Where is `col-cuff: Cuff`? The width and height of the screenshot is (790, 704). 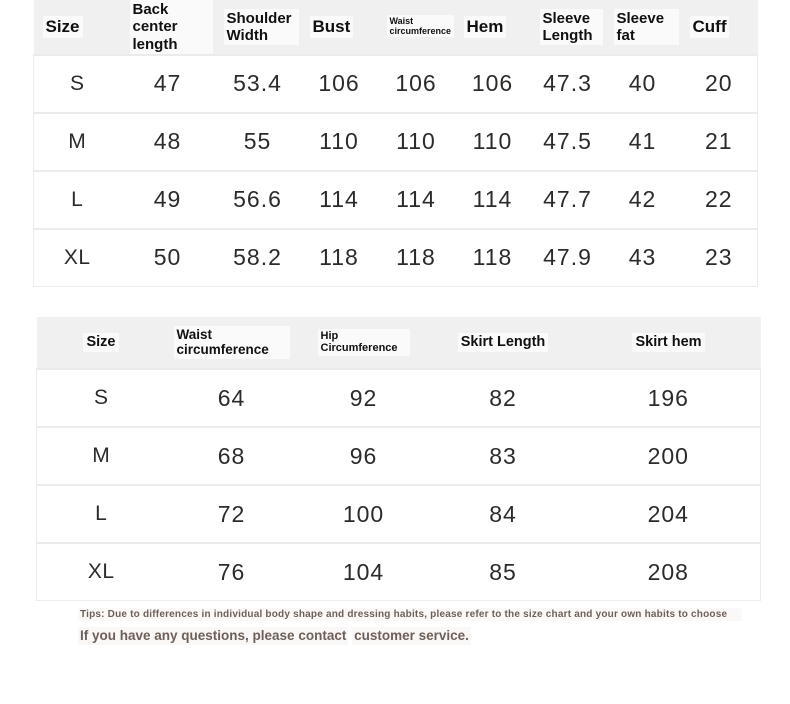 col-cuff: Cuff is located at coordinates (719, 27).